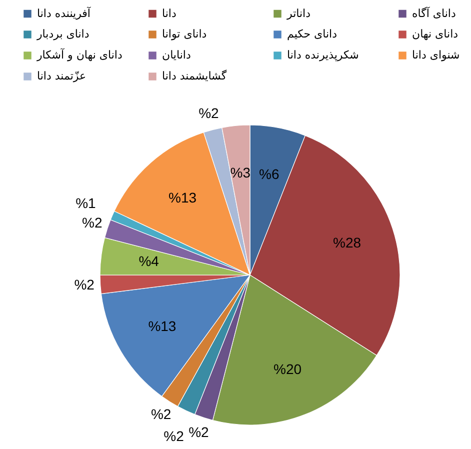 The width and height of the screenshot is (471, 449). What do you see at coordinates (86, 202) in the screenshot?
I see `data-label: %1` at bounding box center [86, 202].